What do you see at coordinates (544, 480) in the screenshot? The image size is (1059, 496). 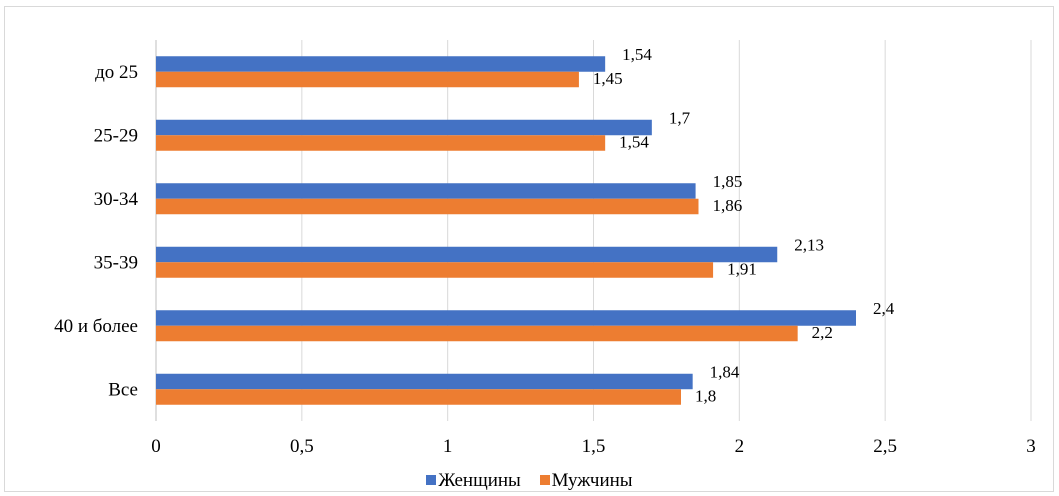 I see `legend-swatch-men` at bounding box center [544, 480].